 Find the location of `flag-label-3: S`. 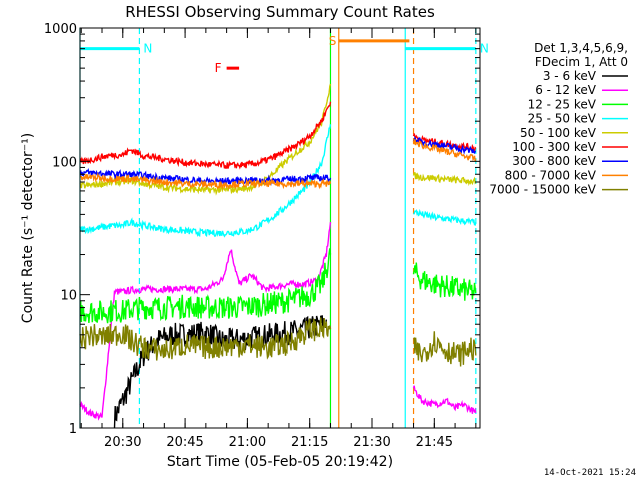

flag-label-3: S is located at coordinates (333, 41).